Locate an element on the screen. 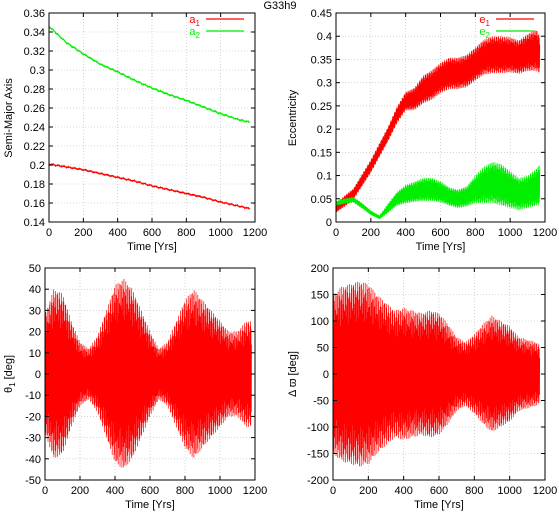 Image resolution: width=559 pixels, height=514 pixels. y-axis-label: θ1 [deg] is located at coordinates (10, 374).